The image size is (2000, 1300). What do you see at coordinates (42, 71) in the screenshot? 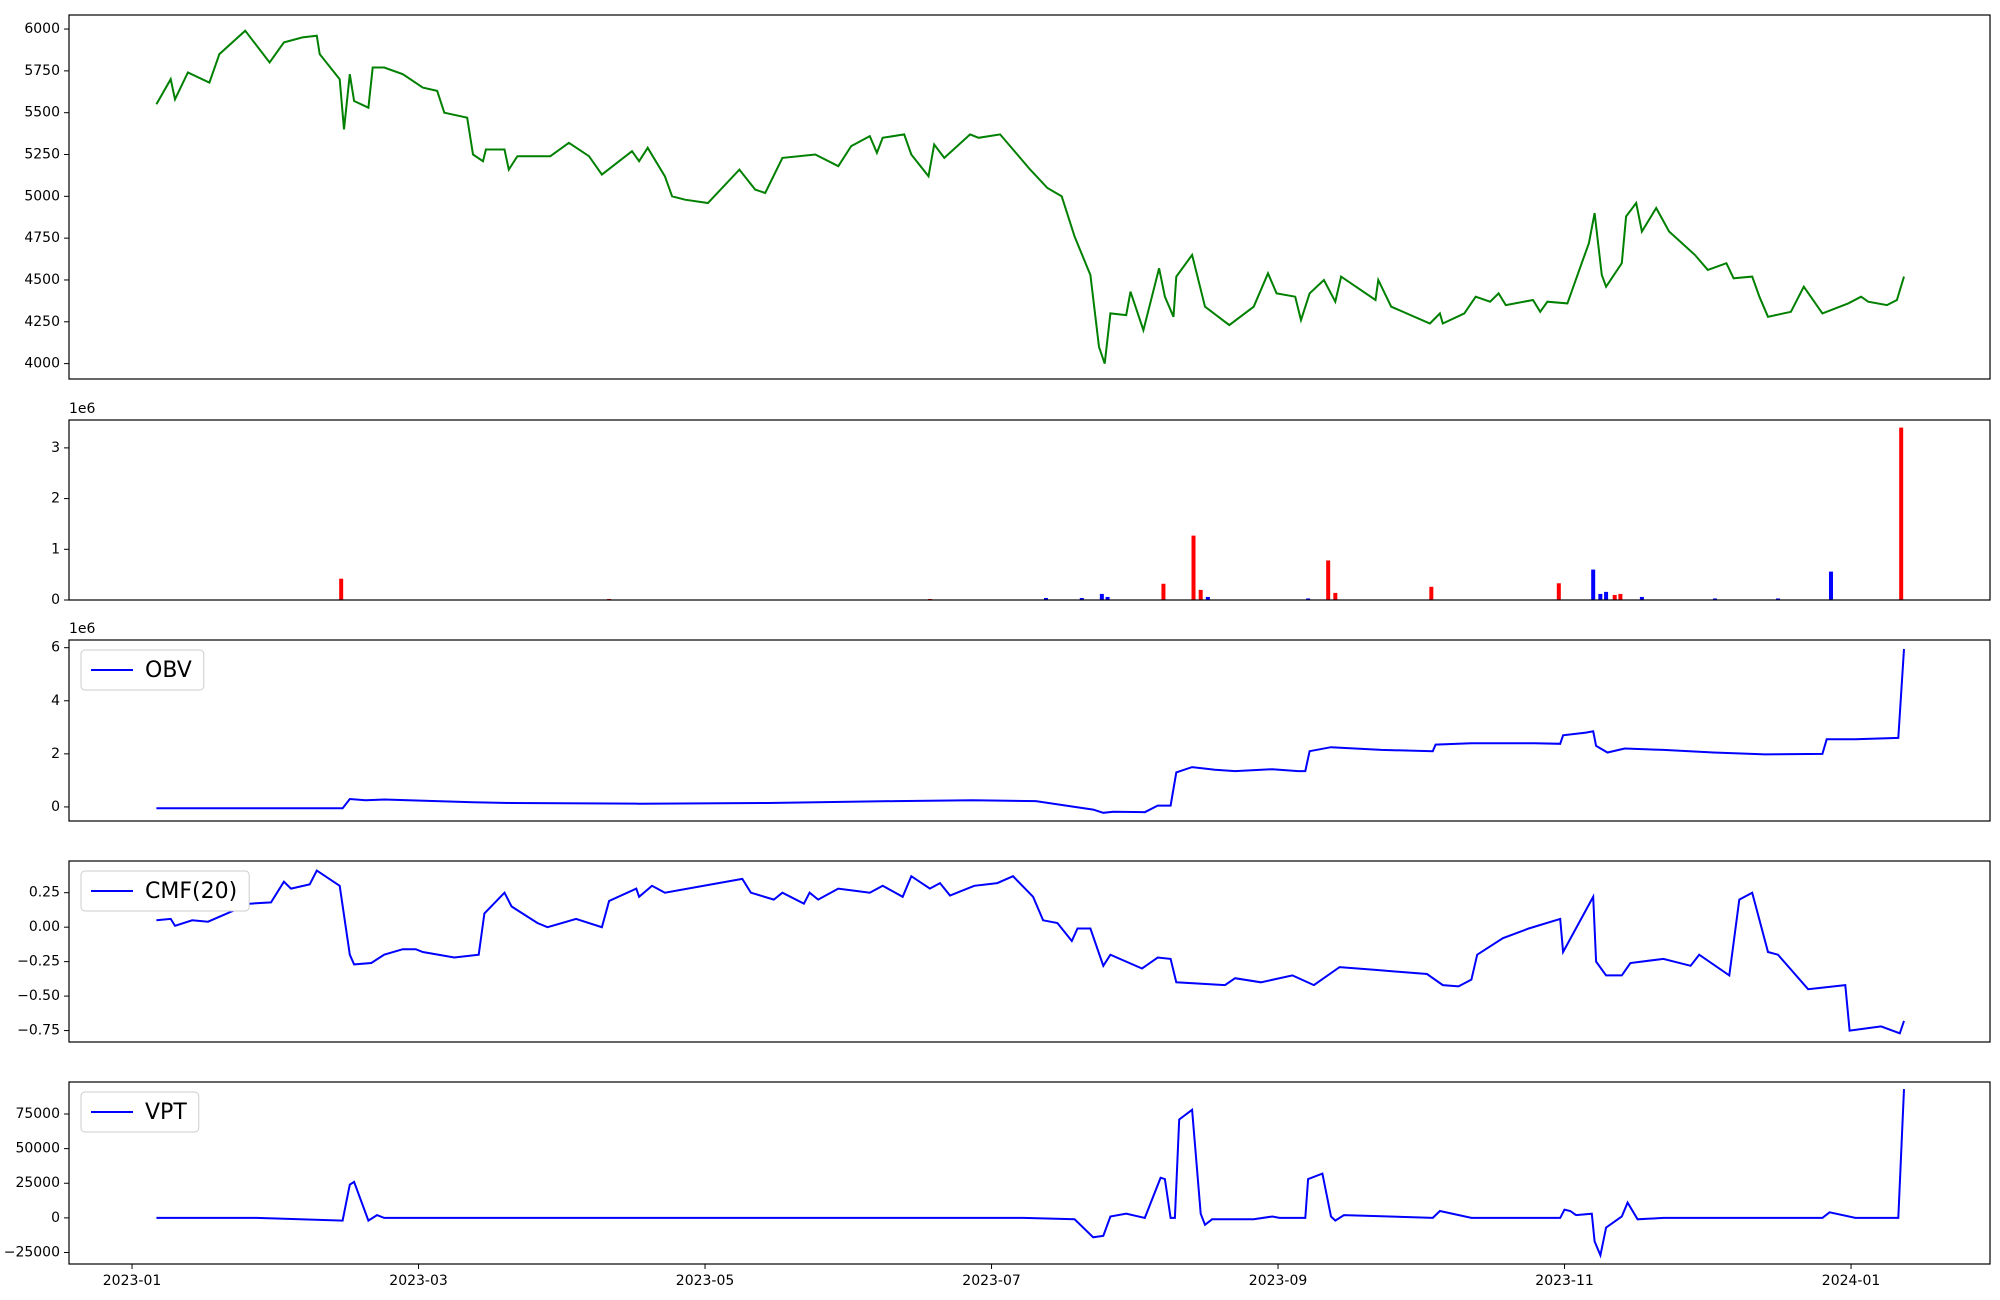
I see `y-tick-label: 5750` at bounding box center [42, 71].